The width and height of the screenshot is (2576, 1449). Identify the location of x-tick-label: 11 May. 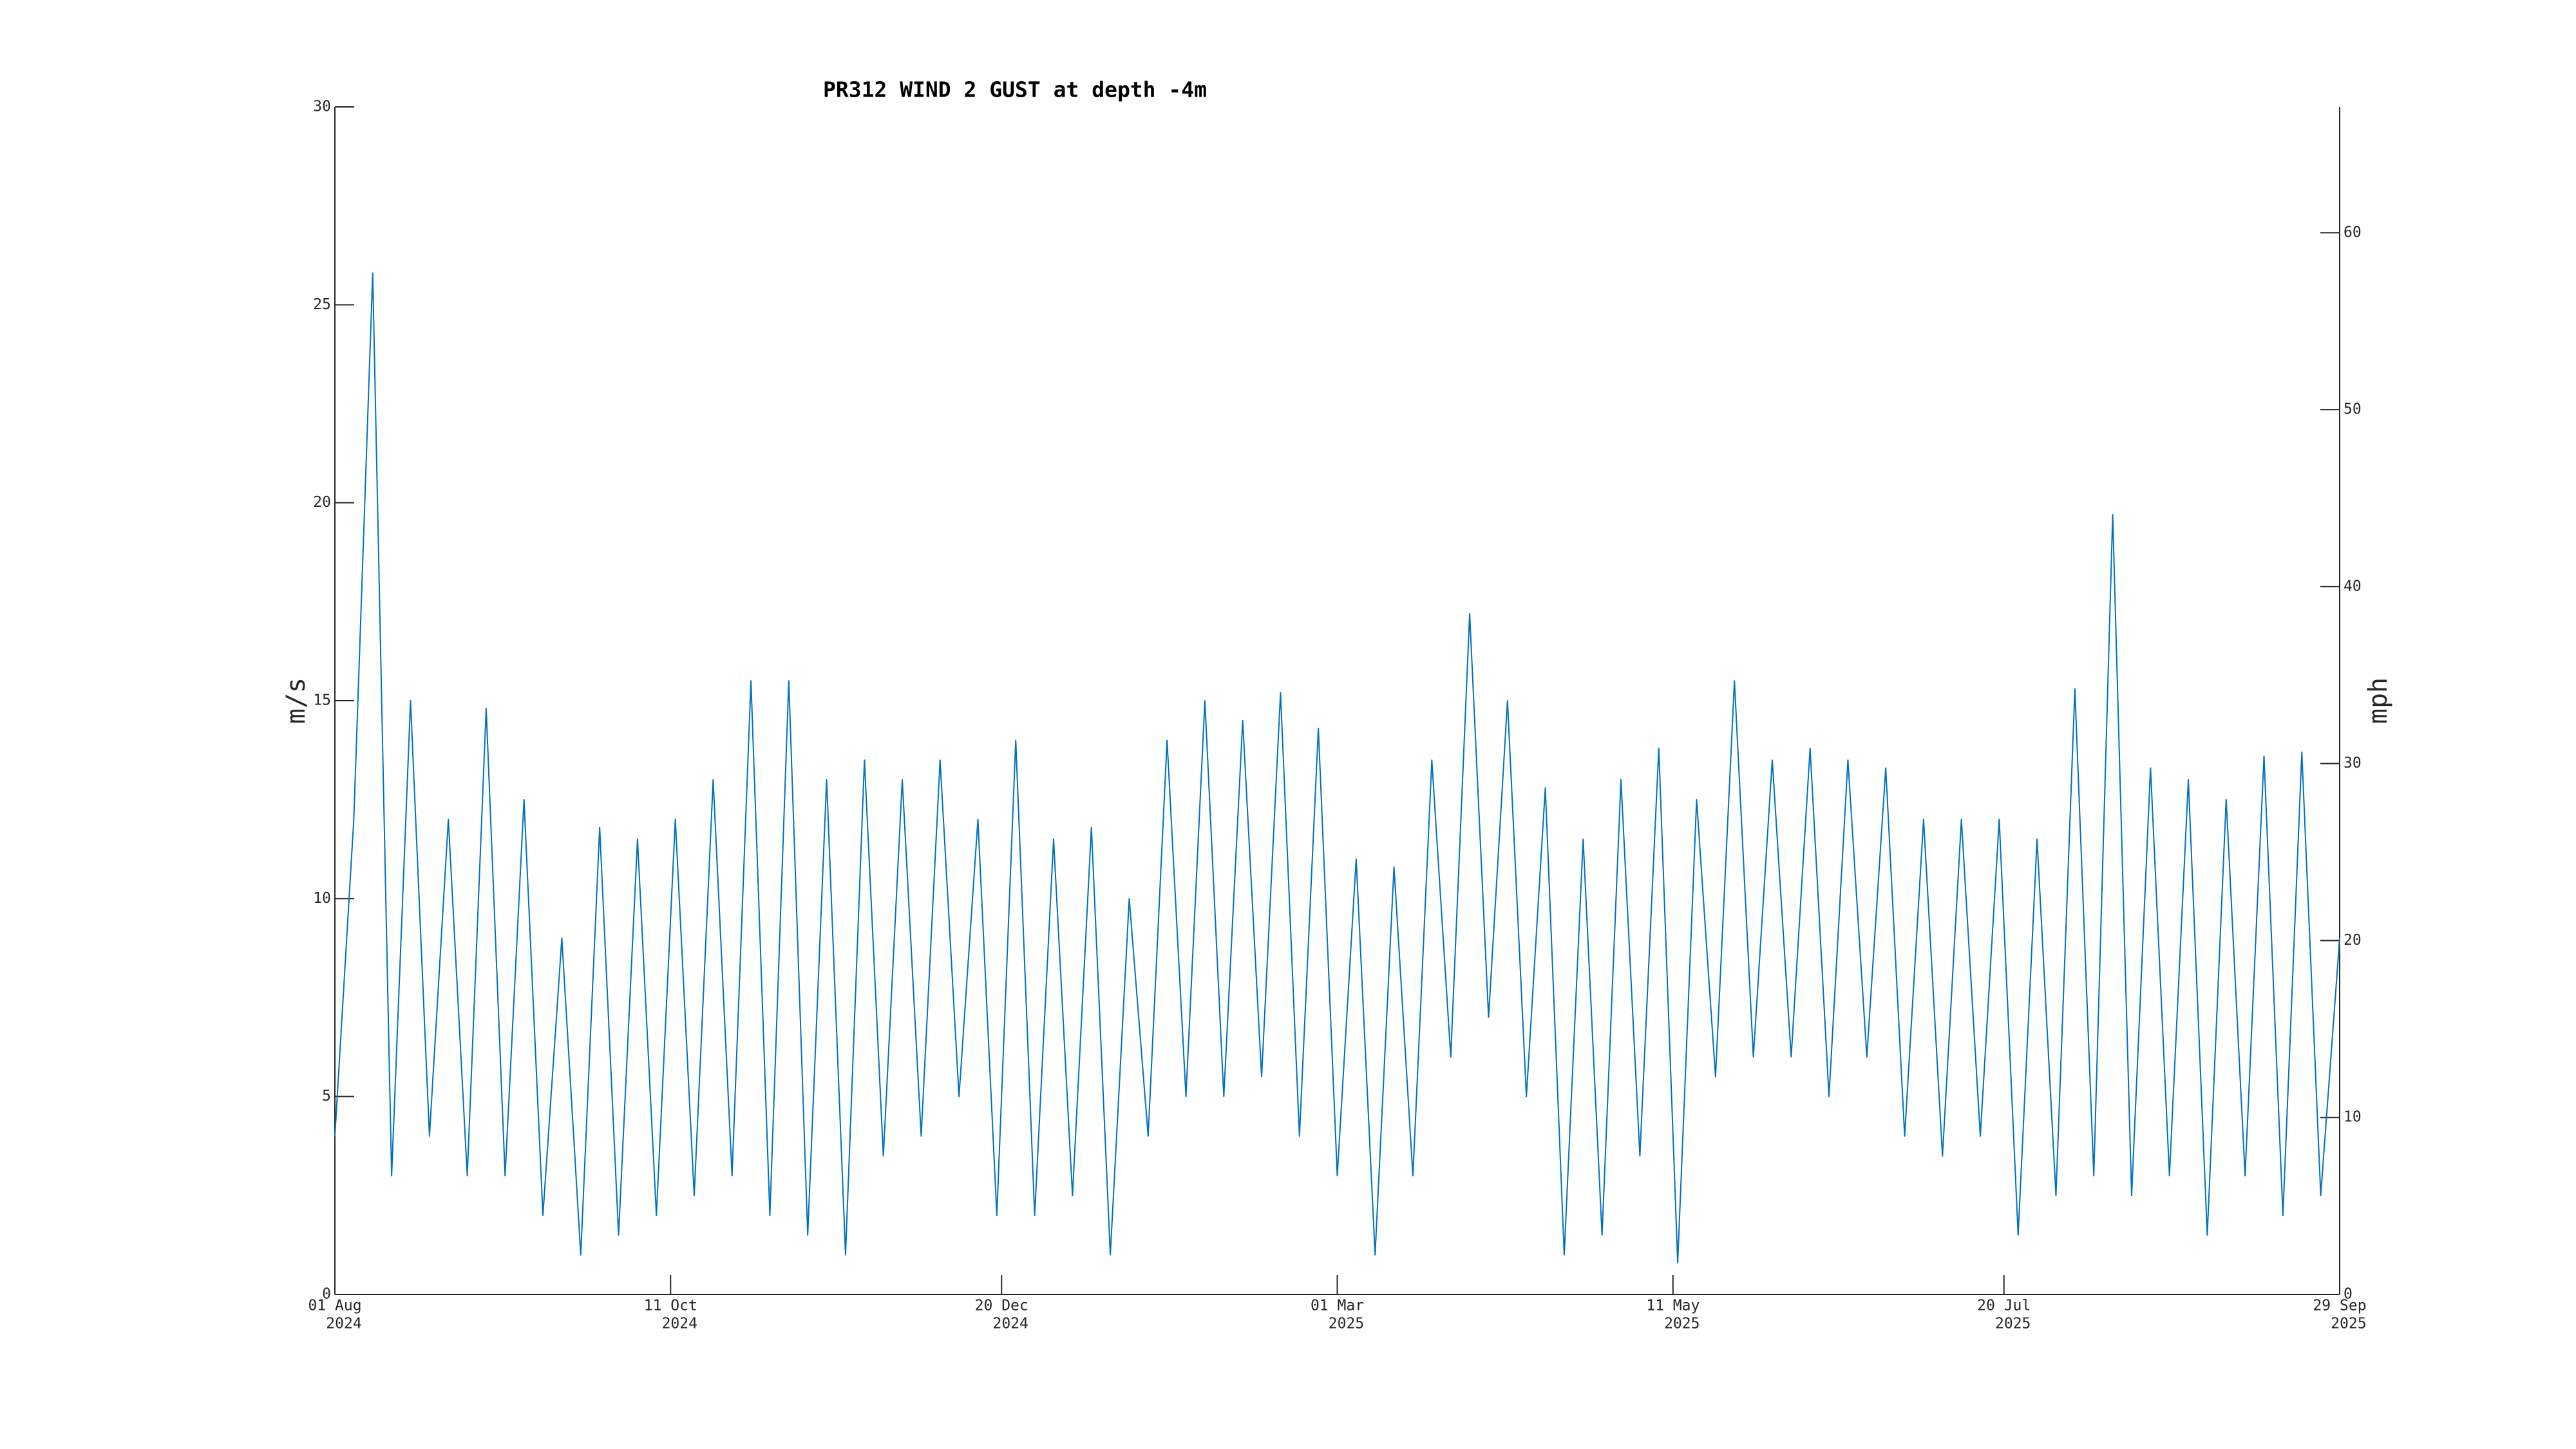
(1673, 1306).